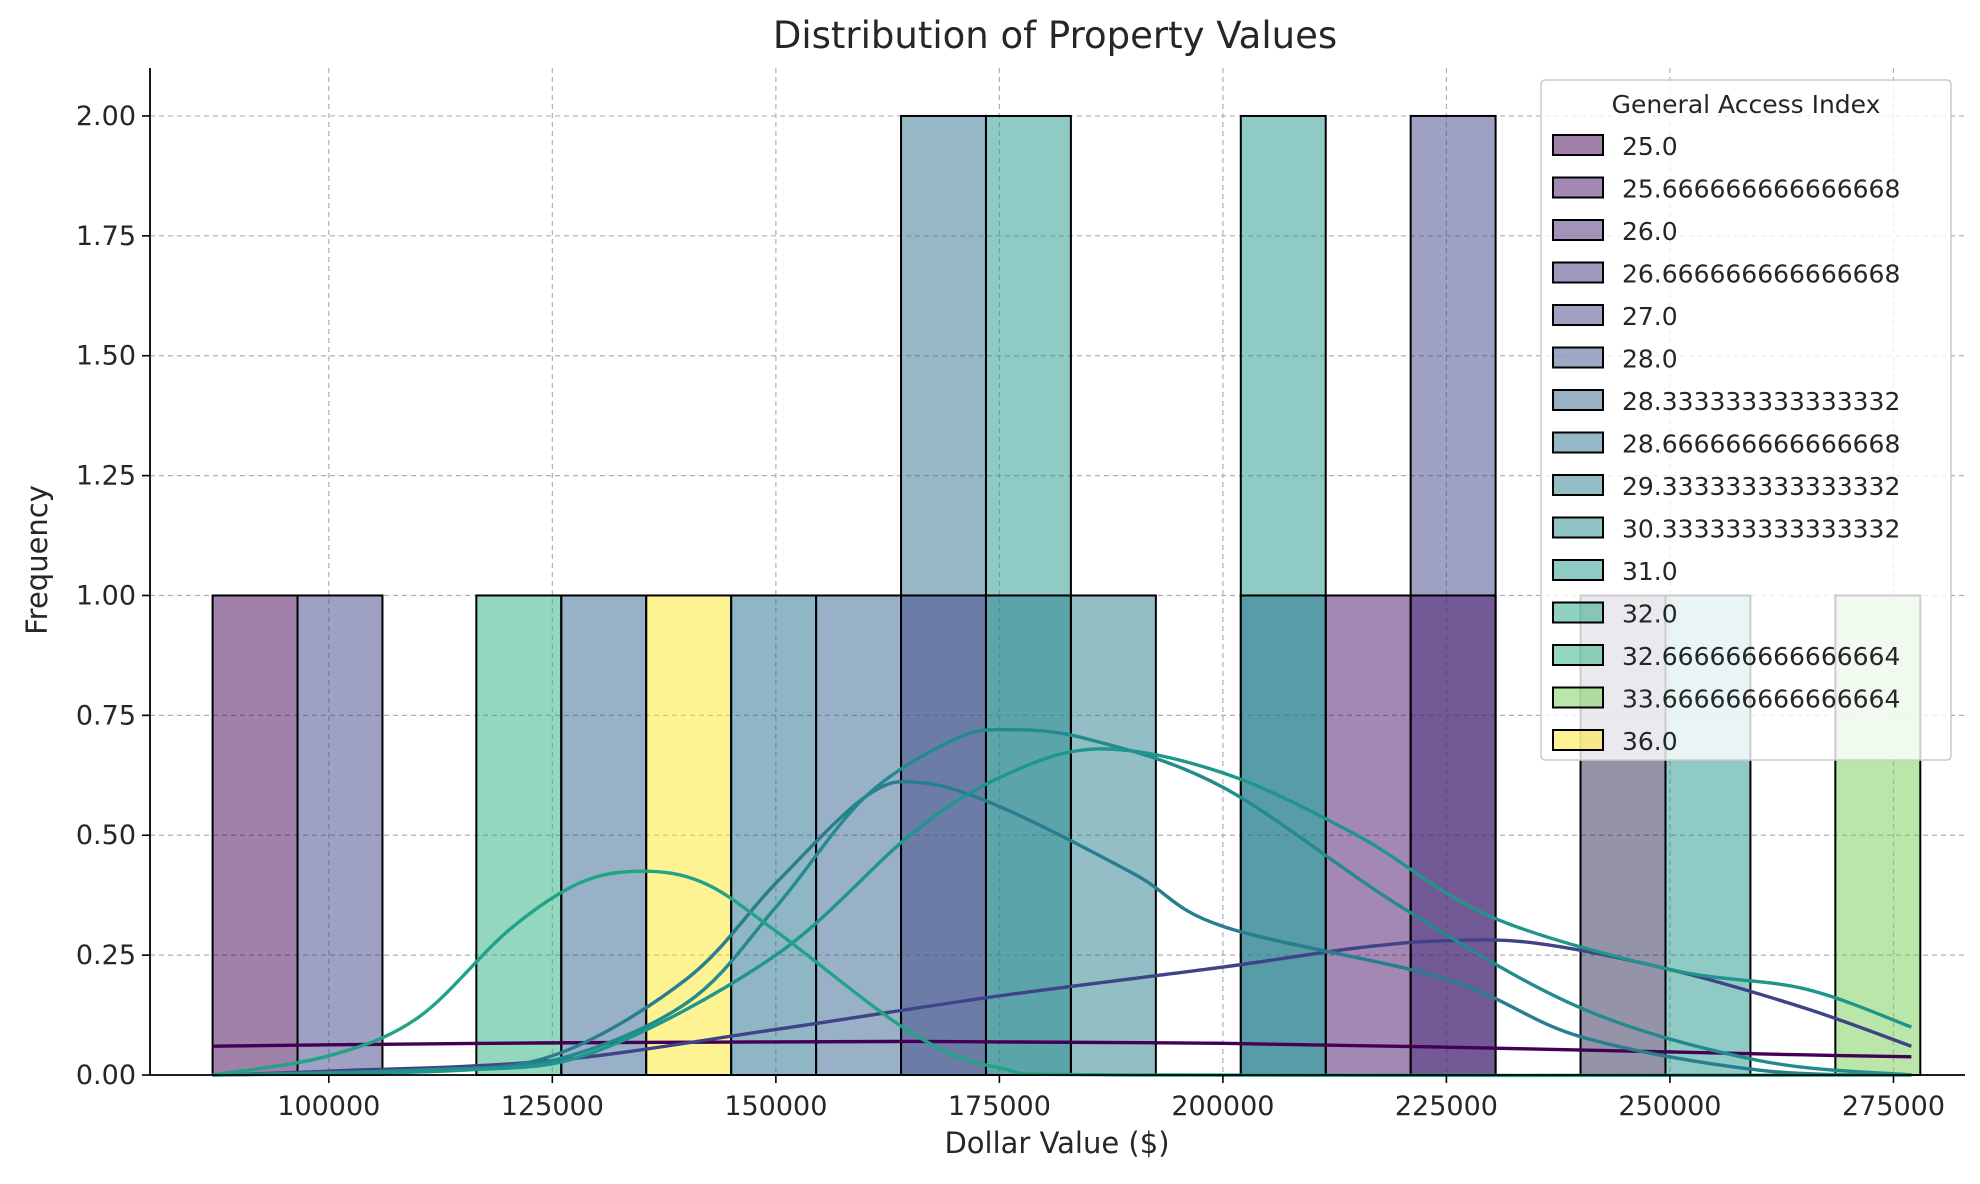 This screenshot has width=1980, height=1184. I want to click on legend-label: 27.0, so click(1650, 316).